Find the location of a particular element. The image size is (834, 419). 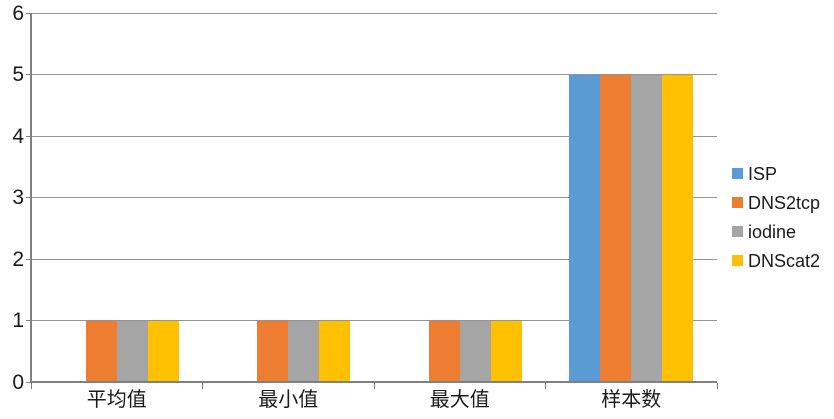

bar-iodine-最大值 is located at coordinates (475, 351).